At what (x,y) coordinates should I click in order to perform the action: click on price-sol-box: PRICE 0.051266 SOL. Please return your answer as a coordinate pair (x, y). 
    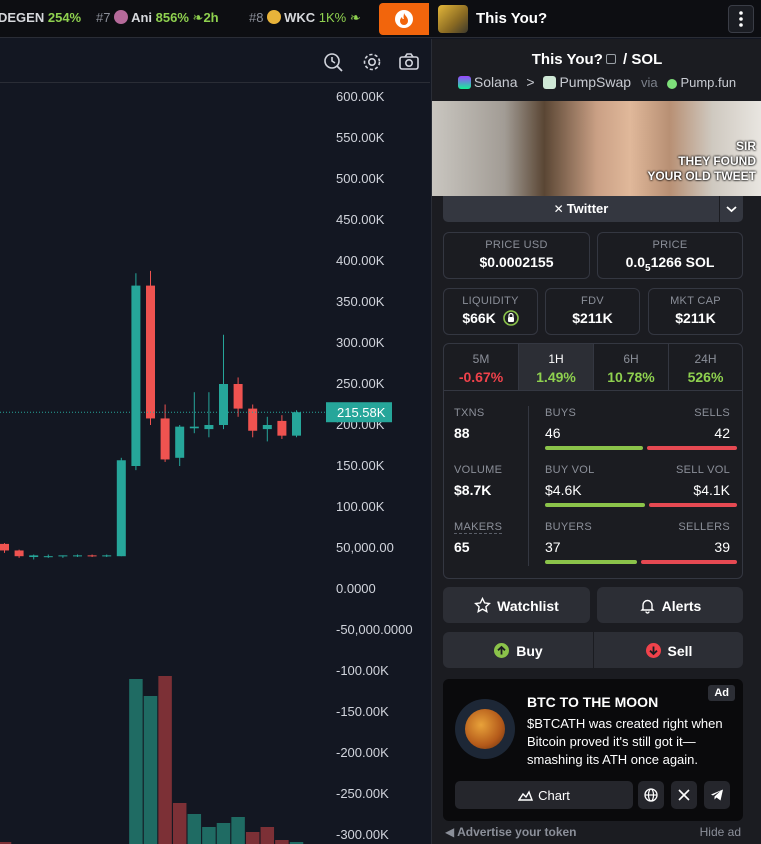
    Looking at the image, I should click on (670, 255).